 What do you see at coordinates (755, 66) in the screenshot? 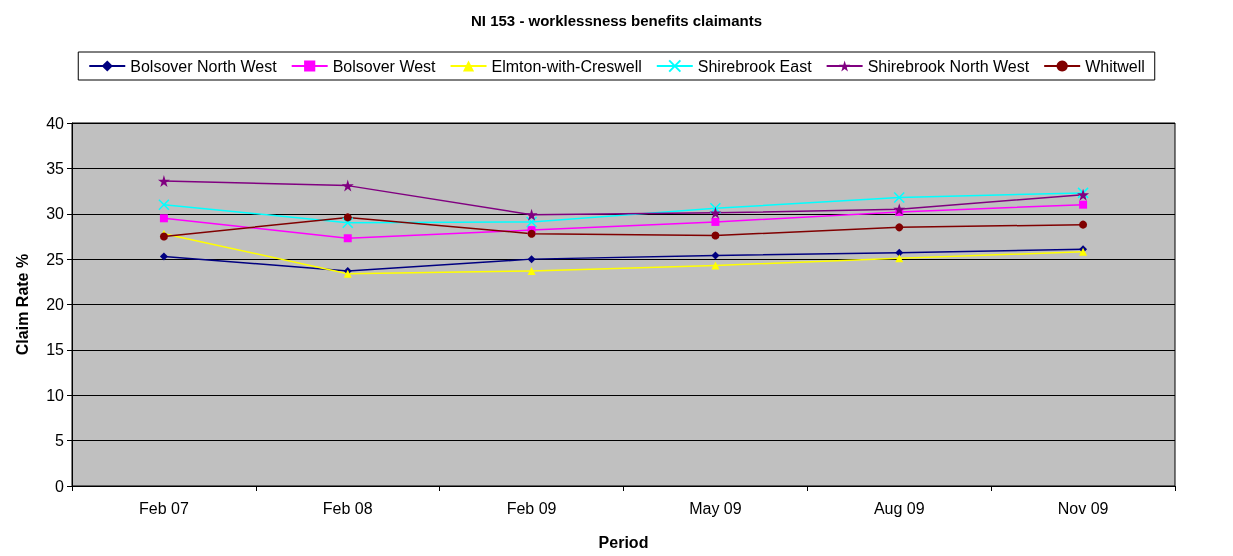
I see `legend-label: Shirebrook East` at bounding box center [755, 66].